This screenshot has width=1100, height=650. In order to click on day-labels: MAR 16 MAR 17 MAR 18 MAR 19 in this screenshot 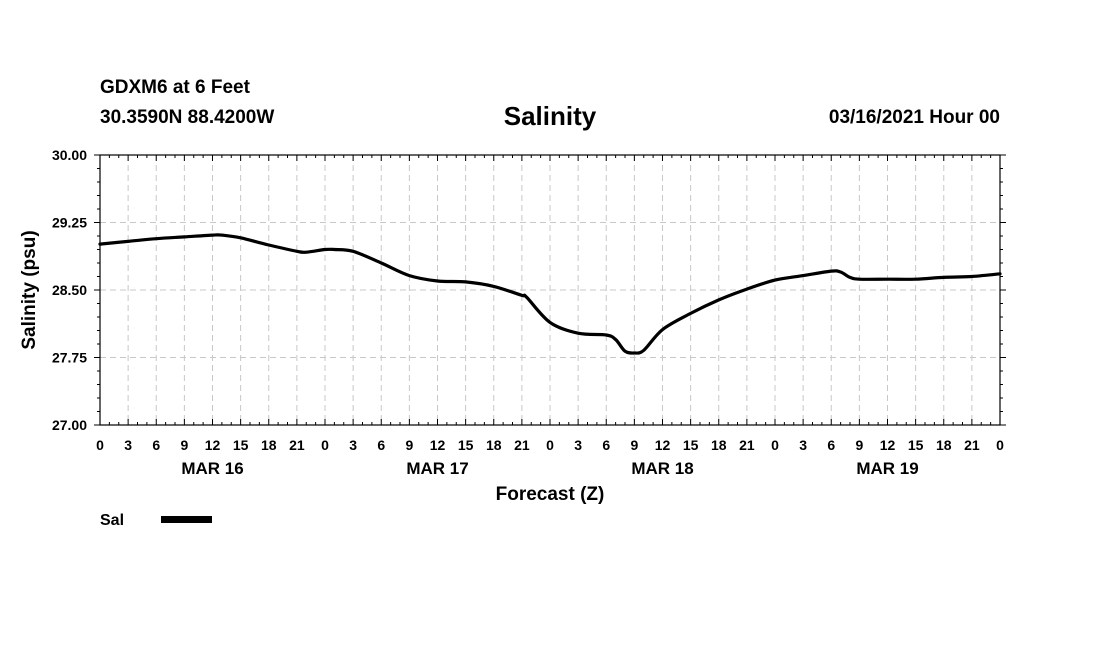, I will do `click(549, 468)`.